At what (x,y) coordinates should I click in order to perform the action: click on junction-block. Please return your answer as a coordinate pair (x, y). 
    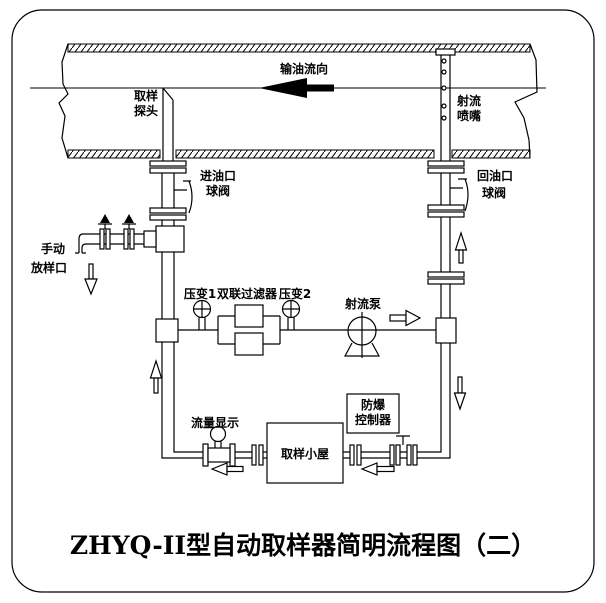
    Looking at the image, I should click on (446, 330).